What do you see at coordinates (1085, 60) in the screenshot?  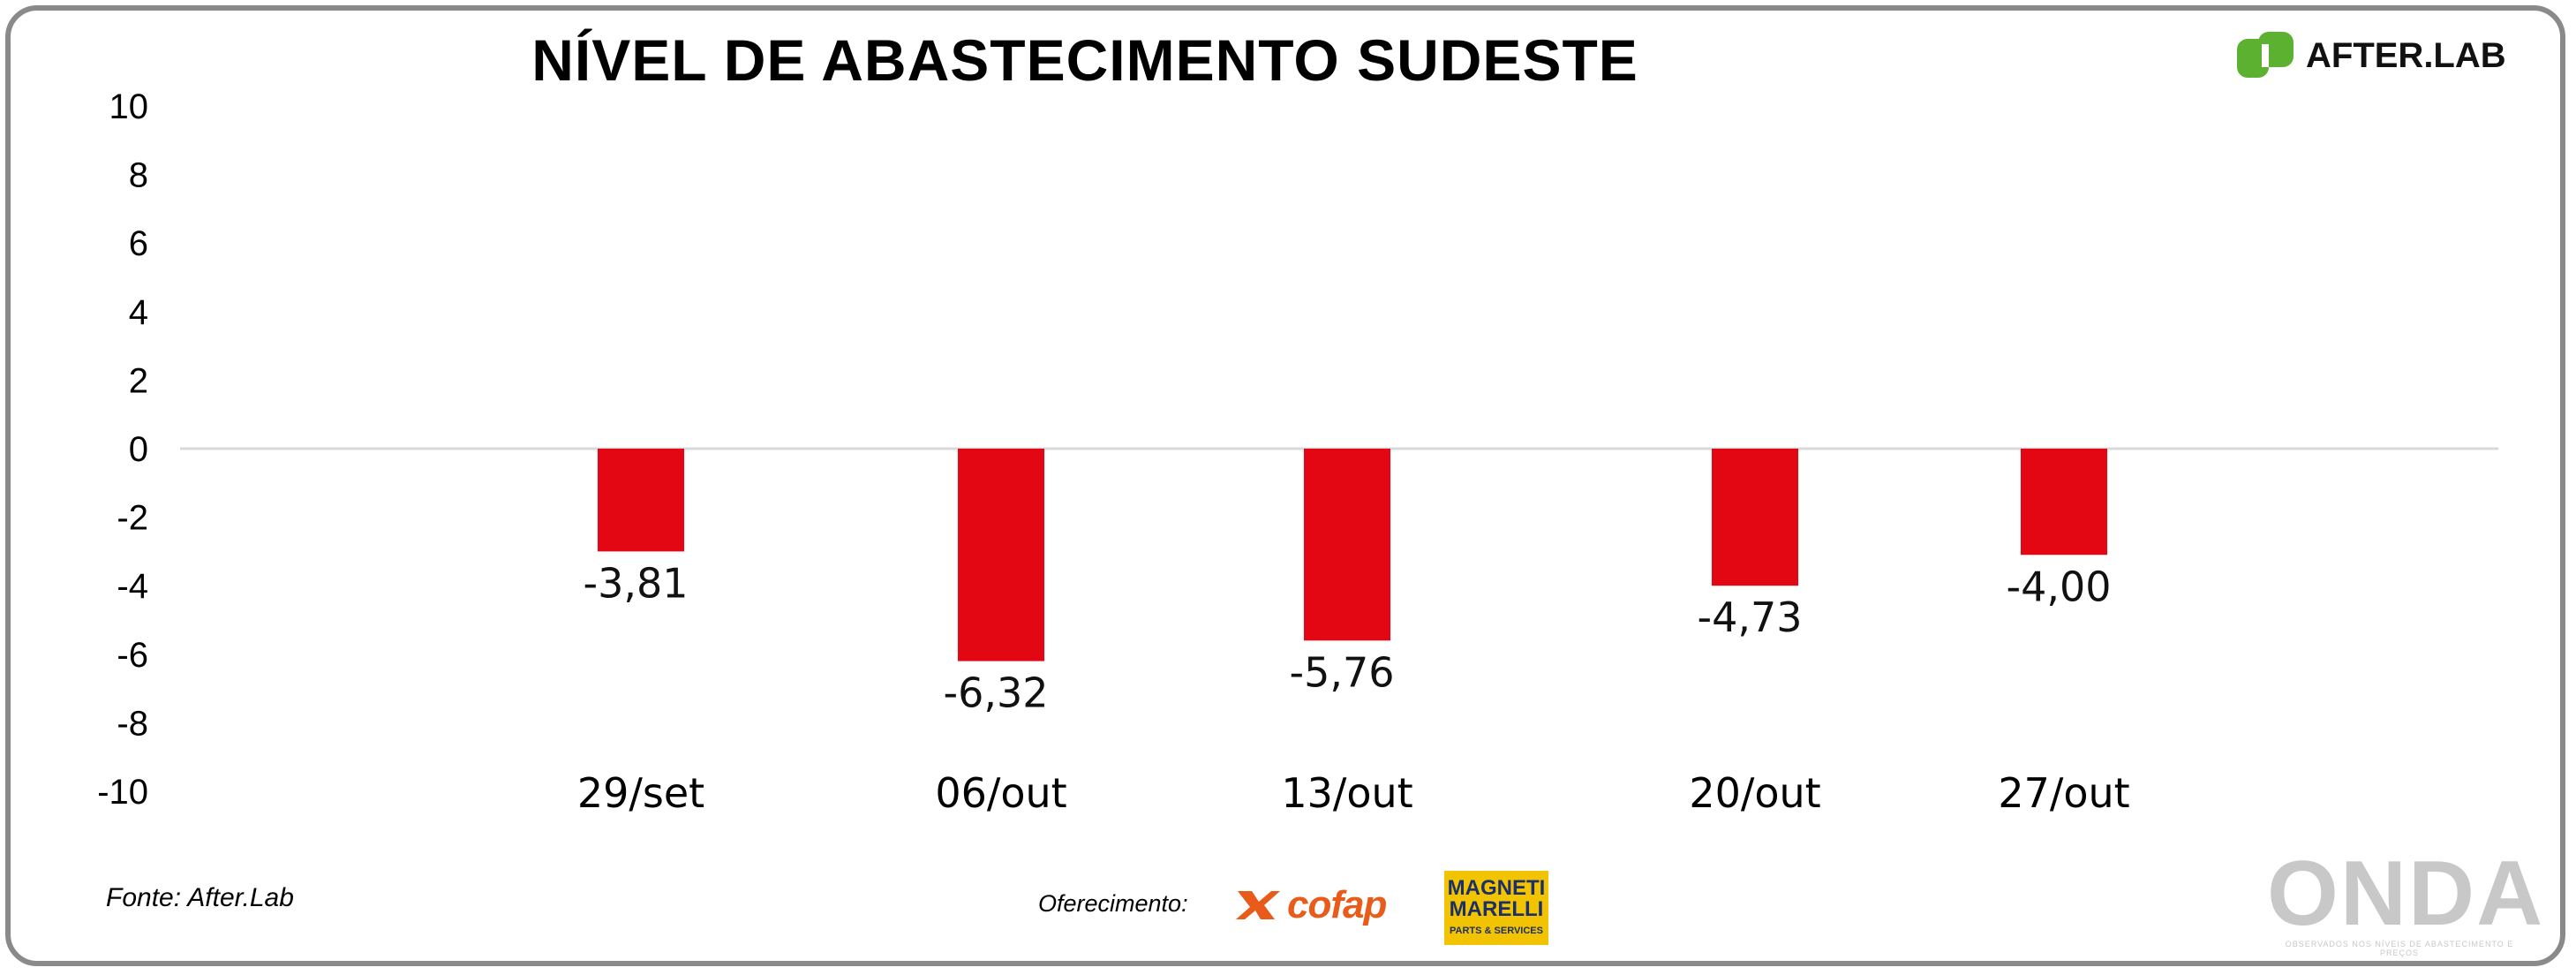 I see `chart-title: NÍVEL DE ABASTECIMENTO SUDESTE` at bounding box center [1085, 60].